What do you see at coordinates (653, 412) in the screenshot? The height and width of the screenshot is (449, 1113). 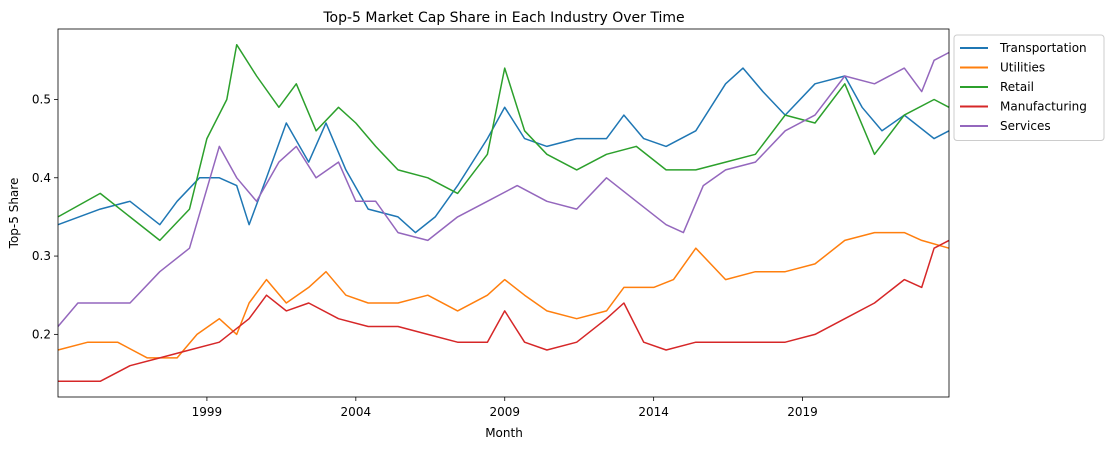 I see `x-tick-label: 2014` at bounding box center [653, 412].